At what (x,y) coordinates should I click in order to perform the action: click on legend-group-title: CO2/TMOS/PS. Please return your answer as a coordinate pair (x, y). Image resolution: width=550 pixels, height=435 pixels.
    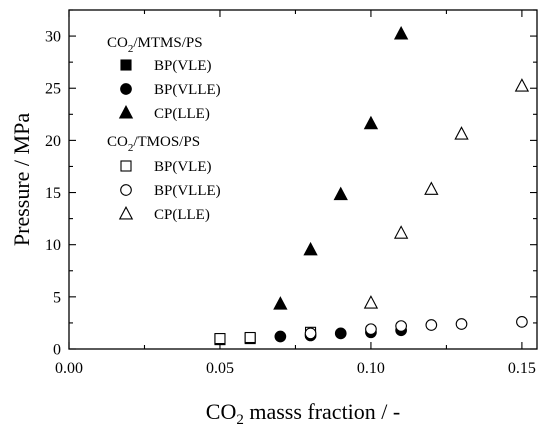
    Looking at the image, I should click on (153, 144).